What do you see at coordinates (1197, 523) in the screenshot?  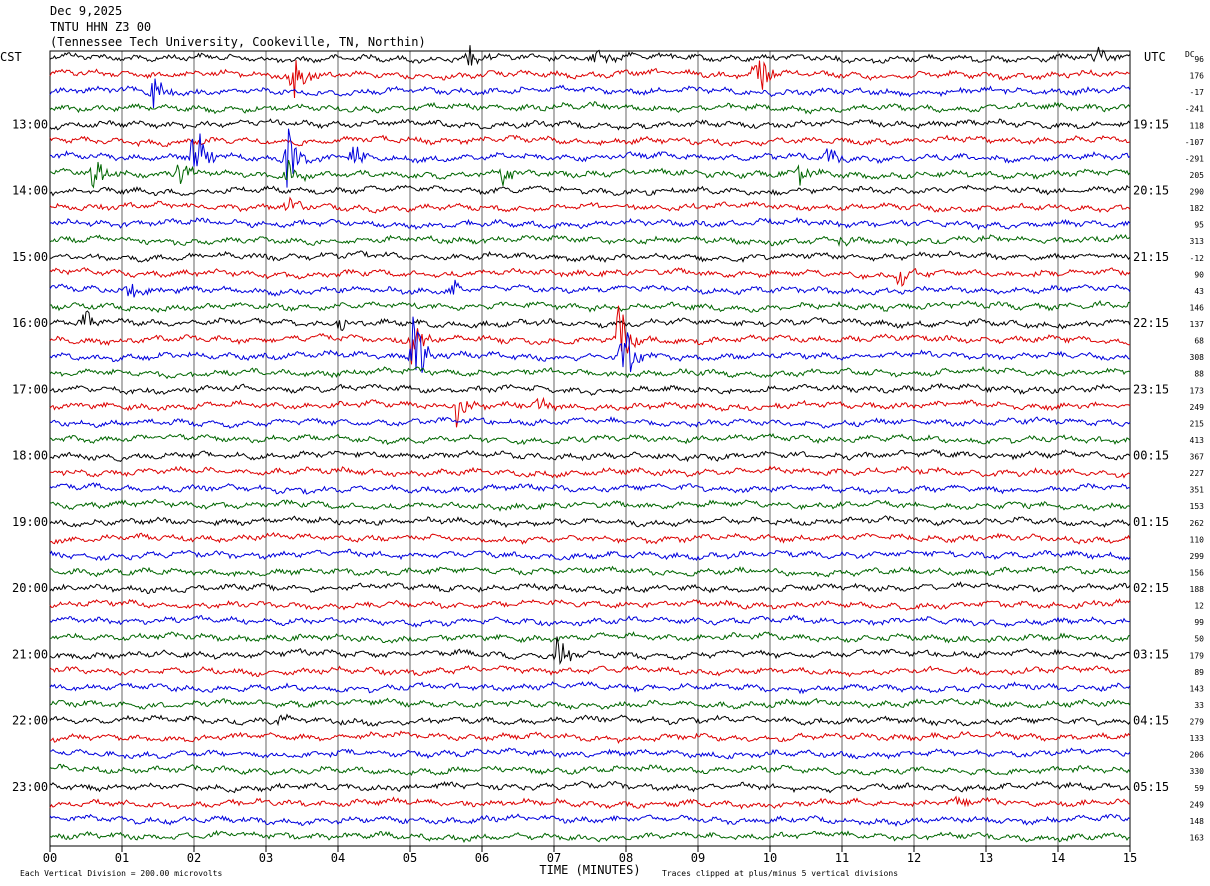 I see `dc-offset-label: 262` at bounding box center [1197, 523].